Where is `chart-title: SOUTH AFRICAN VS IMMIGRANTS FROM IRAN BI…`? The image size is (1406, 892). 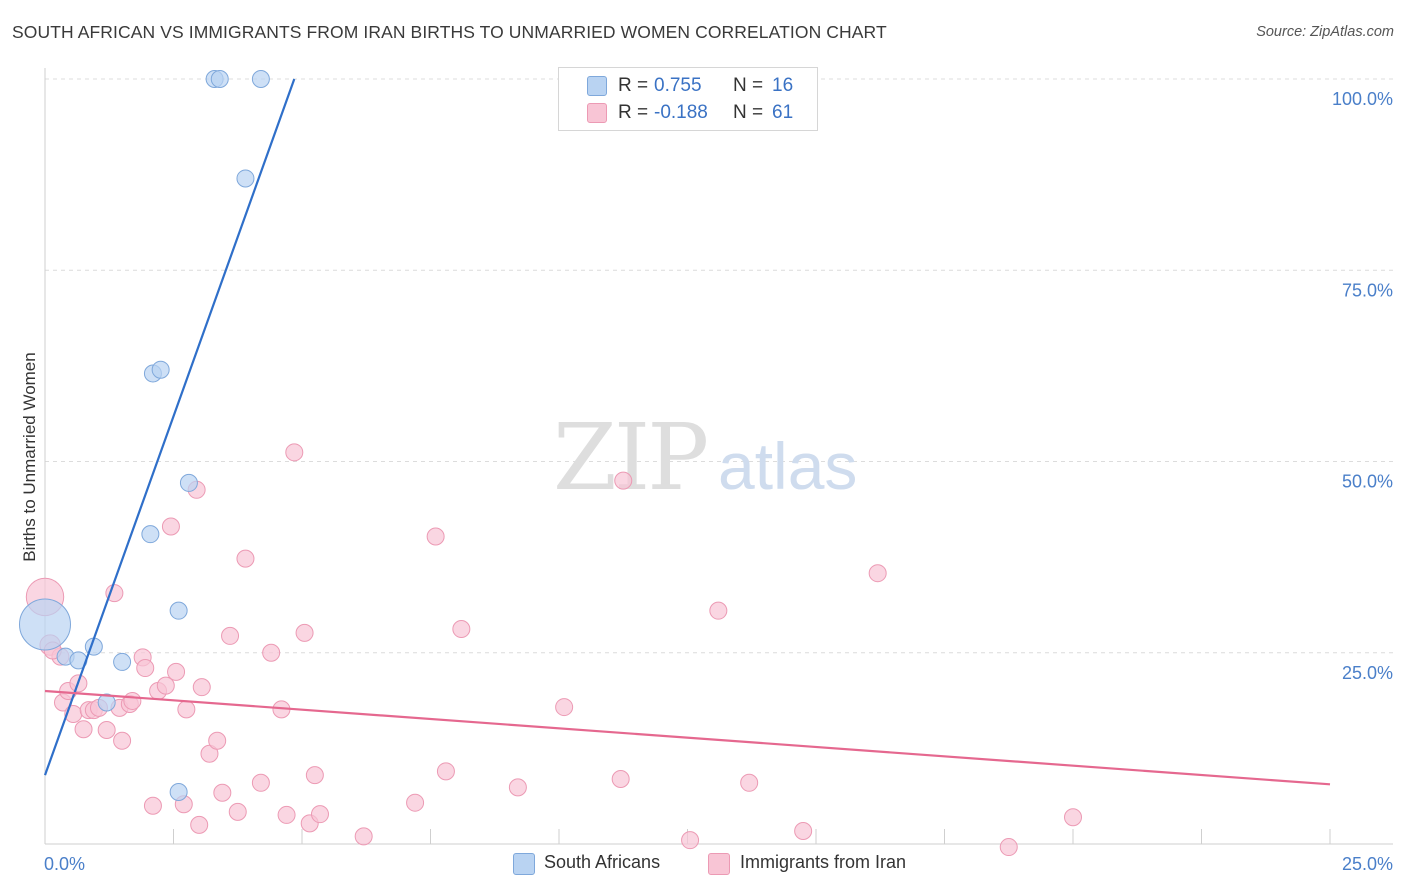
chart-title: SOUTH AFRICAN VS IMMIGRANTS FROM IRAN BI… is located at coordinates (449, 32).